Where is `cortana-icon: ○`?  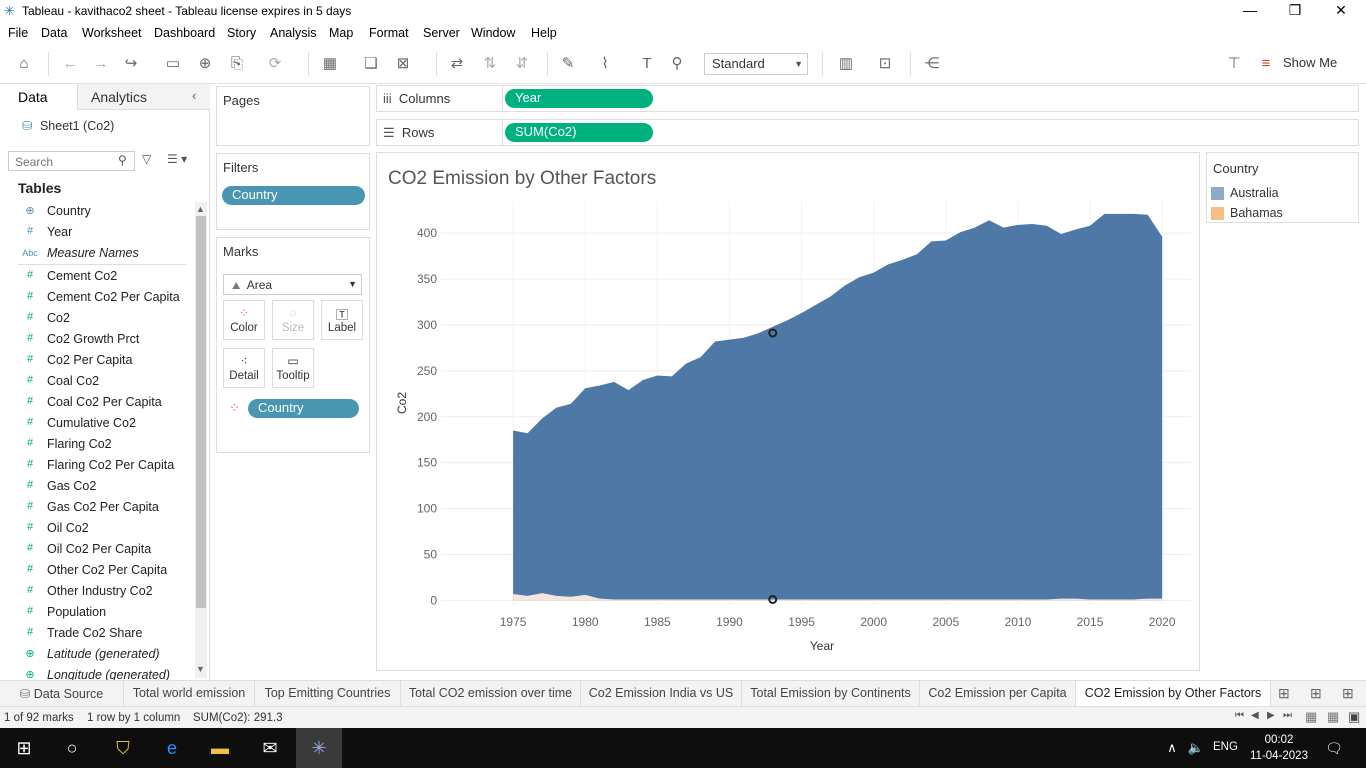
cortana-icon: ○ is located at coordinates (72, 748).